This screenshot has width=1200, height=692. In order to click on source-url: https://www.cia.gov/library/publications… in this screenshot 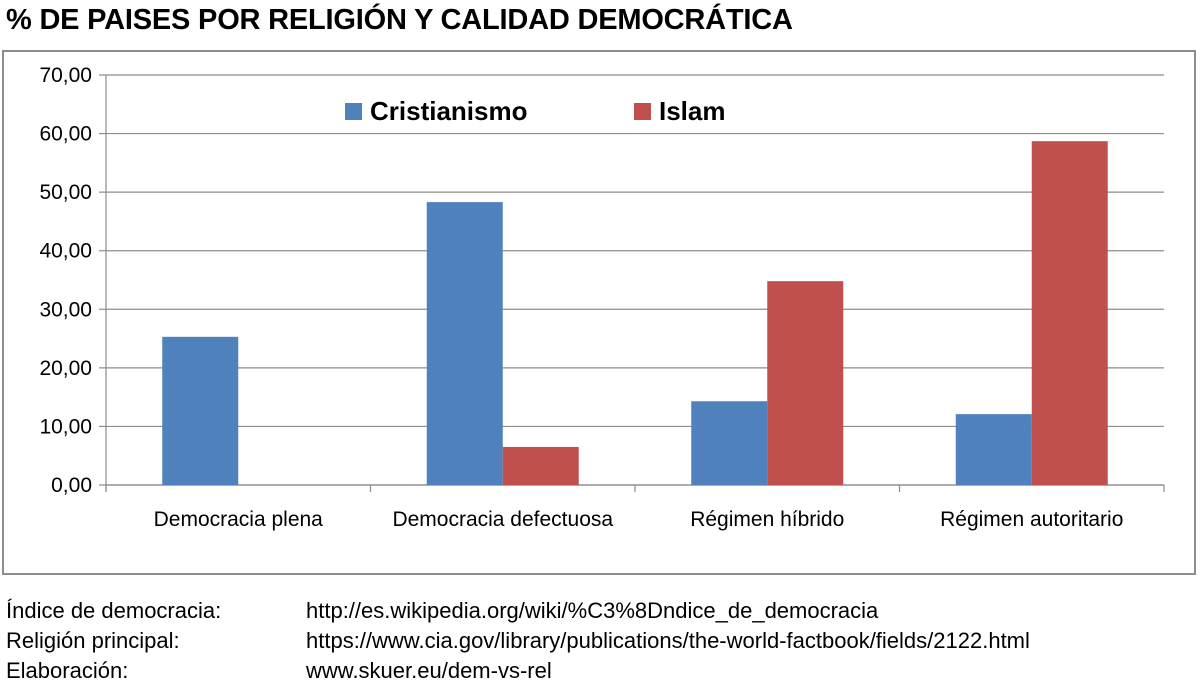, I will do `click(668, 640)`.